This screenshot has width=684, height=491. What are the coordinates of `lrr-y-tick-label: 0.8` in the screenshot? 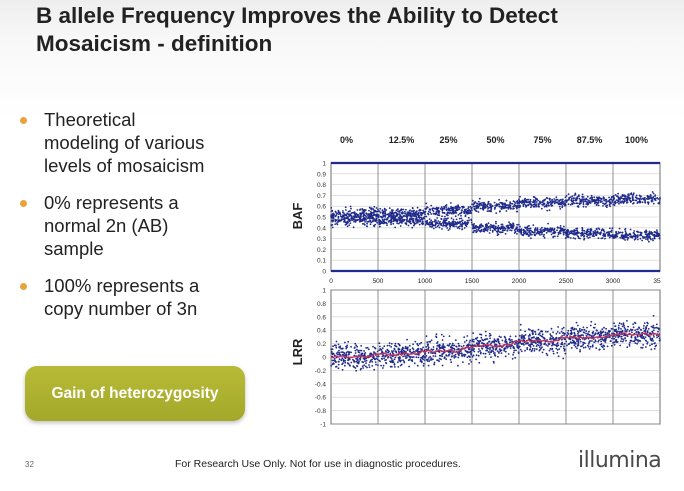 It's located at (321, 304).